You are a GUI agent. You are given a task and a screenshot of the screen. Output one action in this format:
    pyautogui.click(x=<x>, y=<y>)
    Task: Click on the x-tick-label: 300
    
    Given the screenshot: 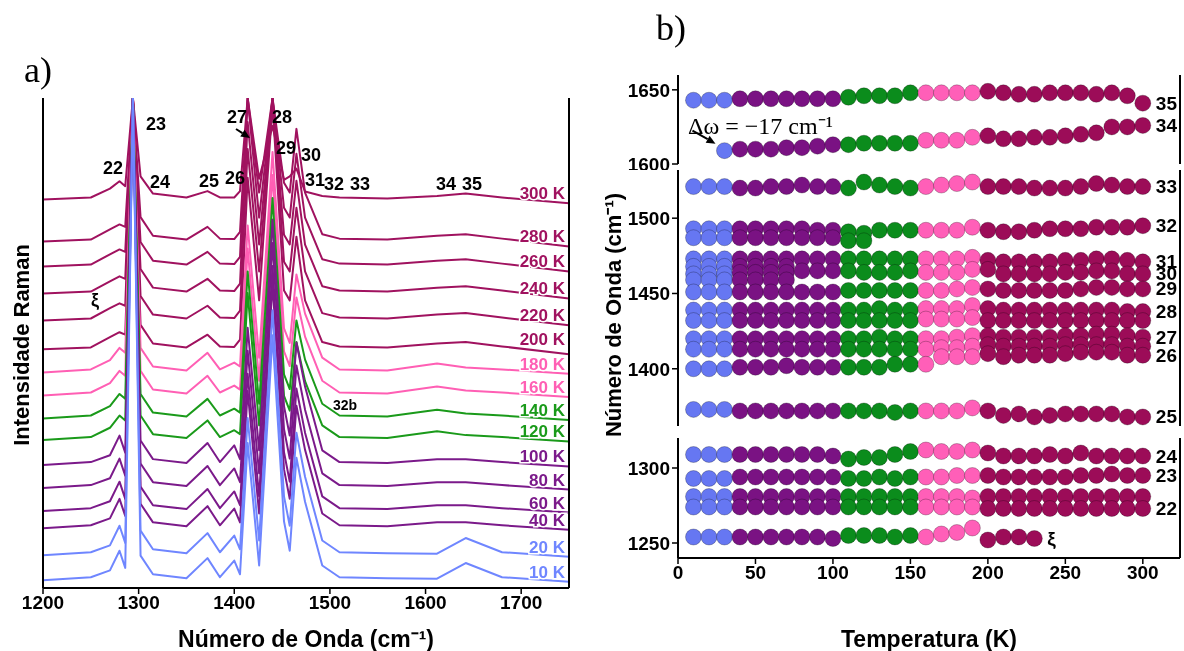 What is the action you would take?
    pyautogui.click(x=1142, y=573)
    